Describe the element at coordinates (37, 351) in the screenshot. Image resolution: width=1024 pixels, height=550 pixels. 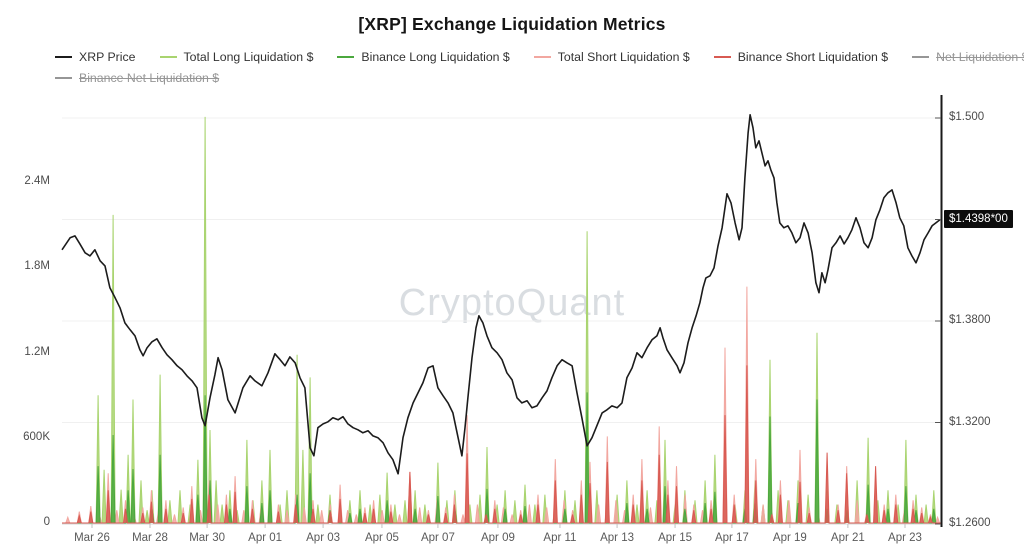
I see `left-axis-label: 1.2M` at that location.